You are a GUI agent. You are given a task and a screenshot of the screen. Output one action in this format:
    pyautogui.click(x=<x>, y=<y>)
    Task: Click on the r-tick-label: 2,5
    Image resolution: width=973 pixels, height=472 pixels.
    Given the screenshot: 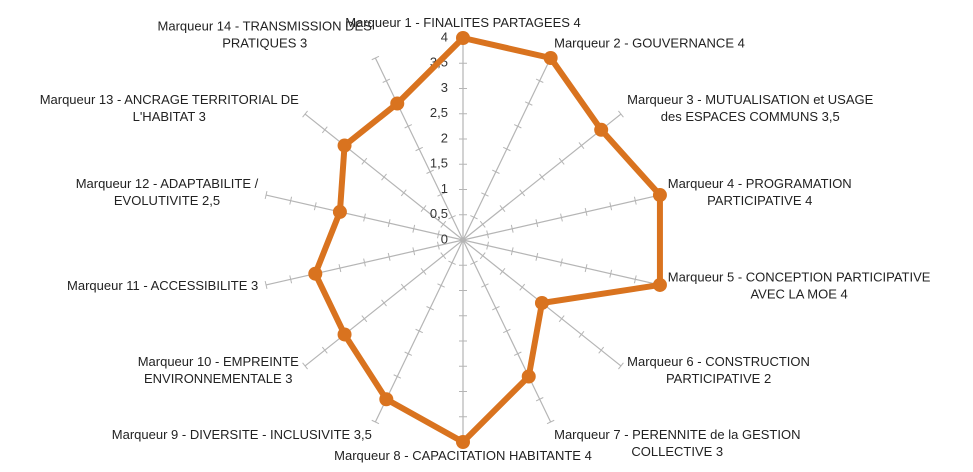 What is the action you would take?
    pyautogui.click(x=439, y=112)
    